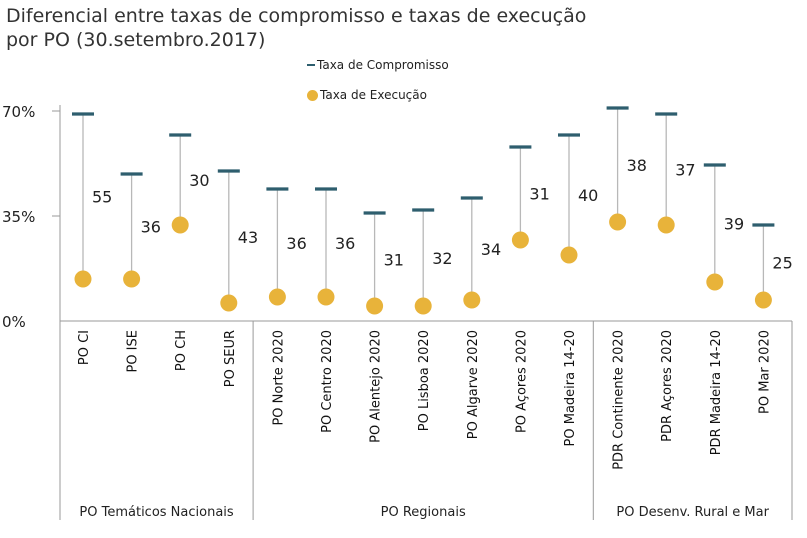 Image resolution: width=807 pixels, height=538 pixels. I want to click on difference-label: 30, so click(199, 180).